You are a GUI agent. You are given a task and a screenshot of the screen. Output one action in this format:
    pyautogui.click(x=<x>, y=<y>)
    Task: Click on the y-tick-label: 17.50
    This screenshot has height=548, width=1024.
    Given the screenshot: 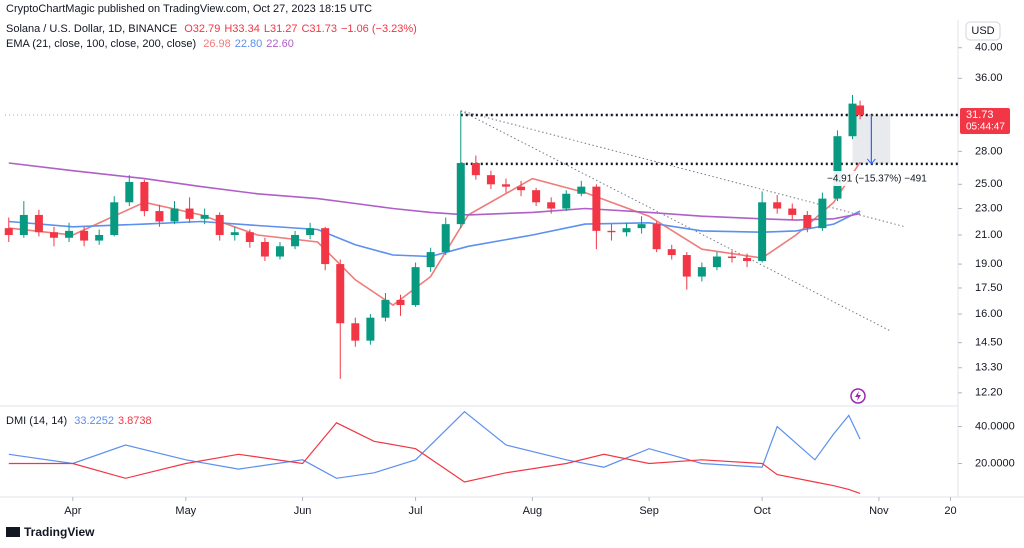 What is the action you would take?
    pyautogui.click(x=989, y=288)
    